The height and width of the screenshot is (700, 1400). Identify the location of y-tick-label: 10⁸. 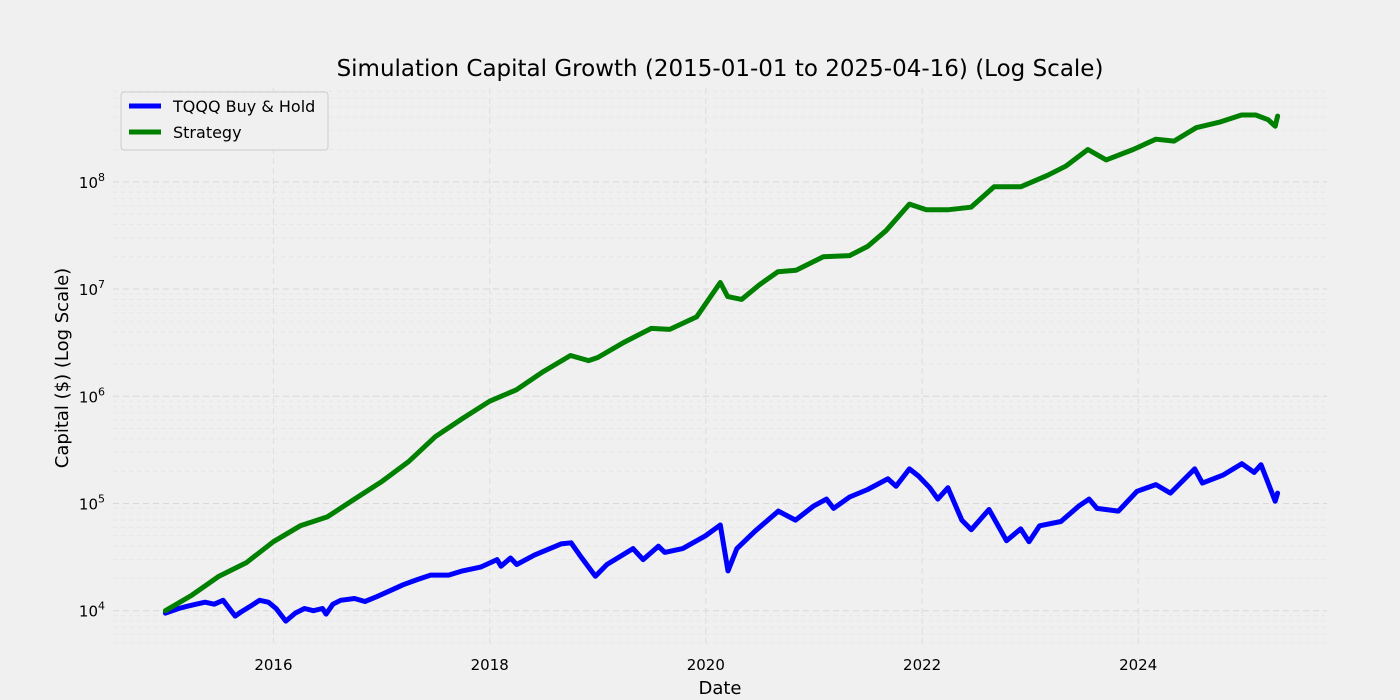
(92, 181).